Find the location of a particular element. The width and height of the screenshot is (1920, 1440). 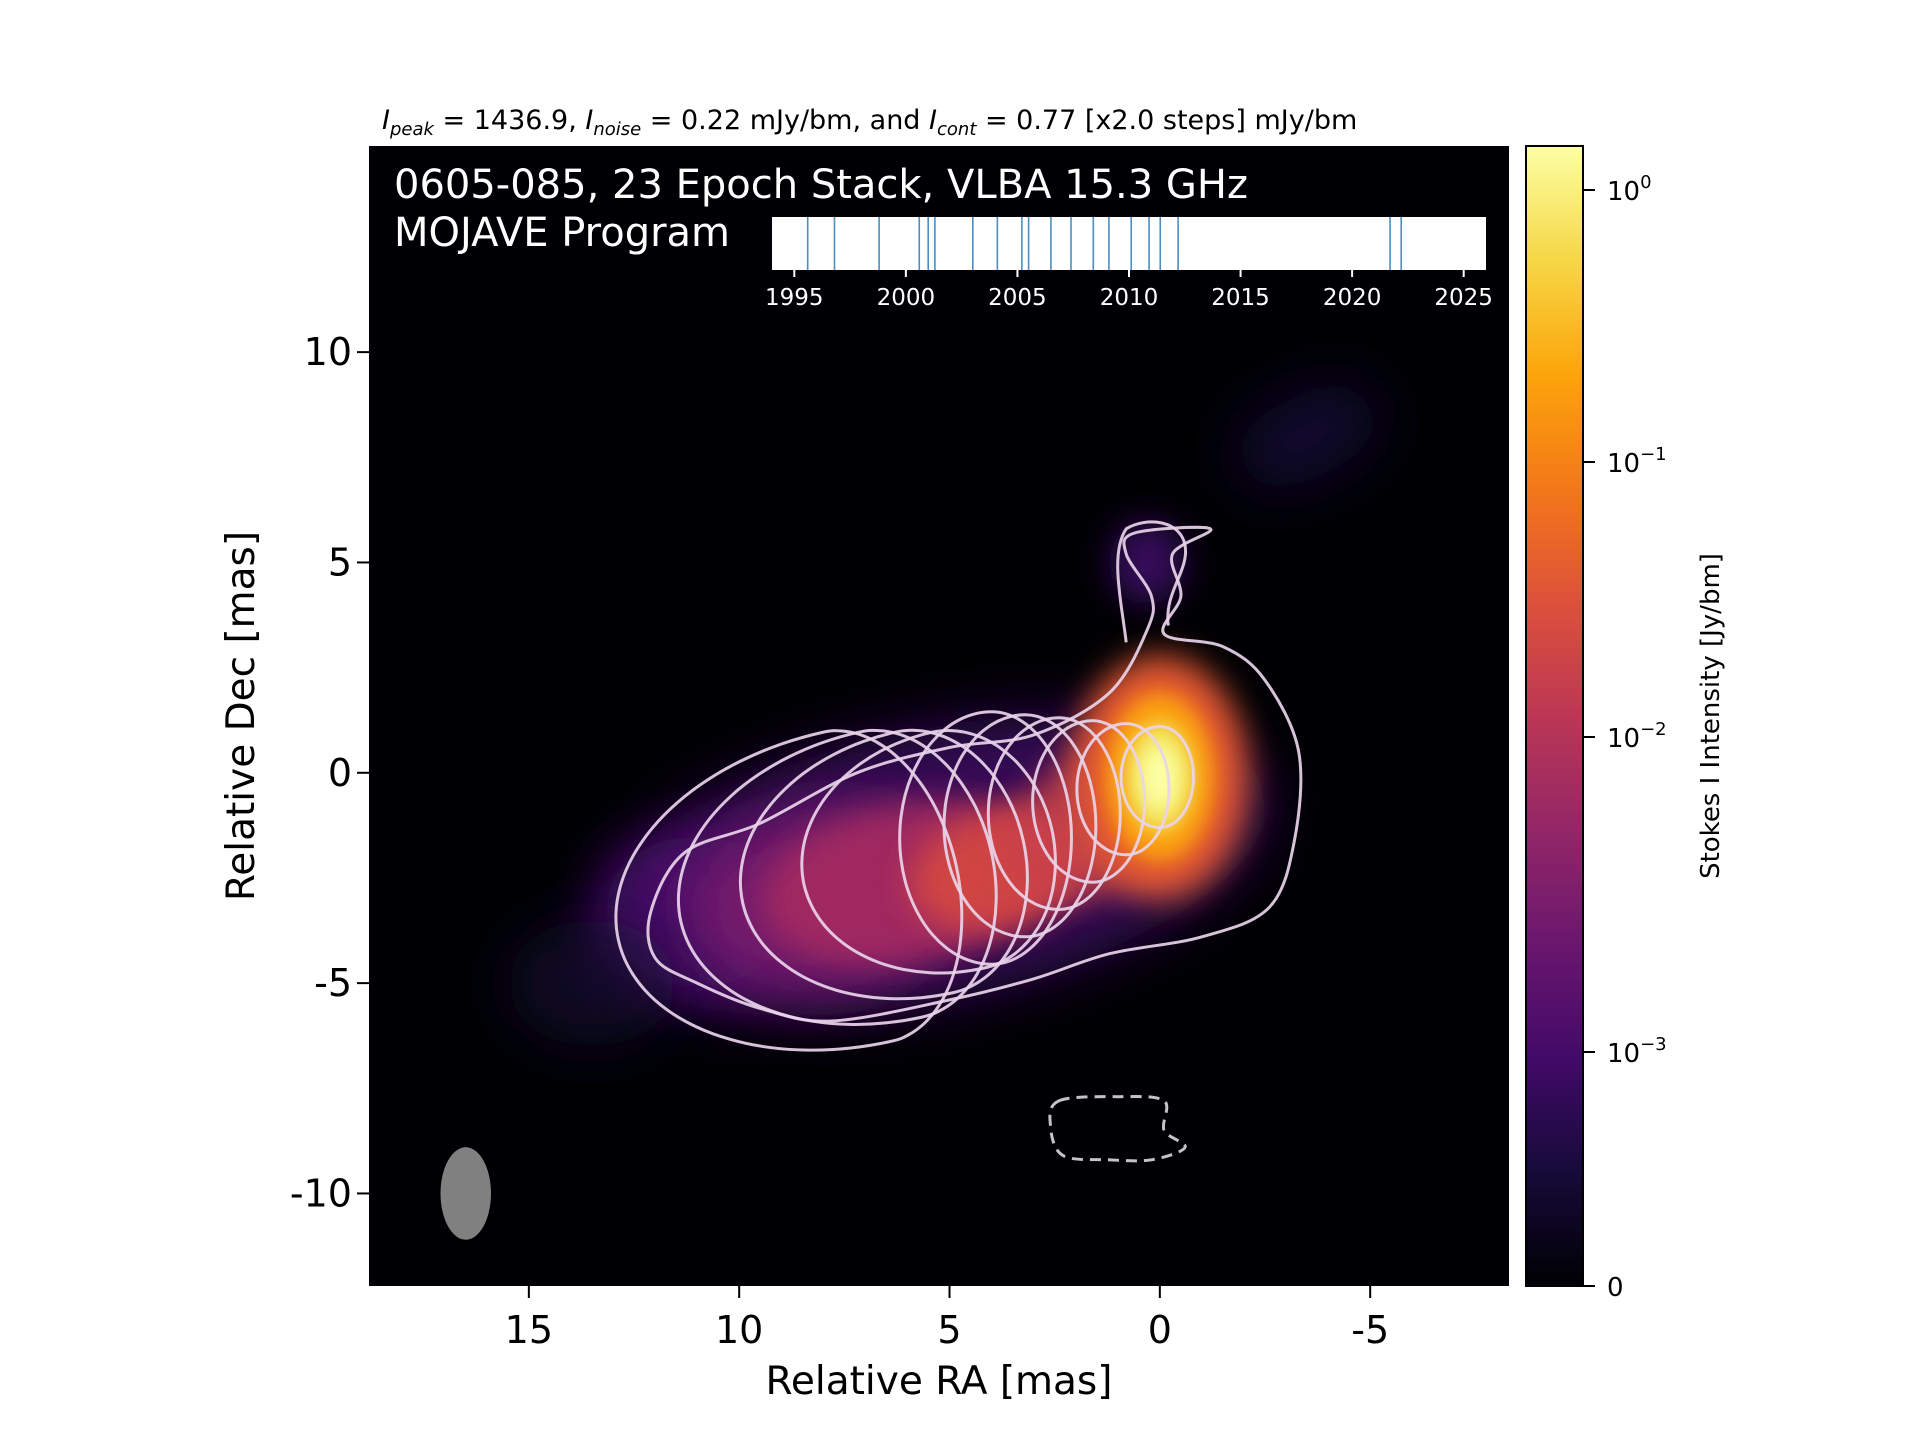

negative-contour is located at coordinates (1117, 1129).